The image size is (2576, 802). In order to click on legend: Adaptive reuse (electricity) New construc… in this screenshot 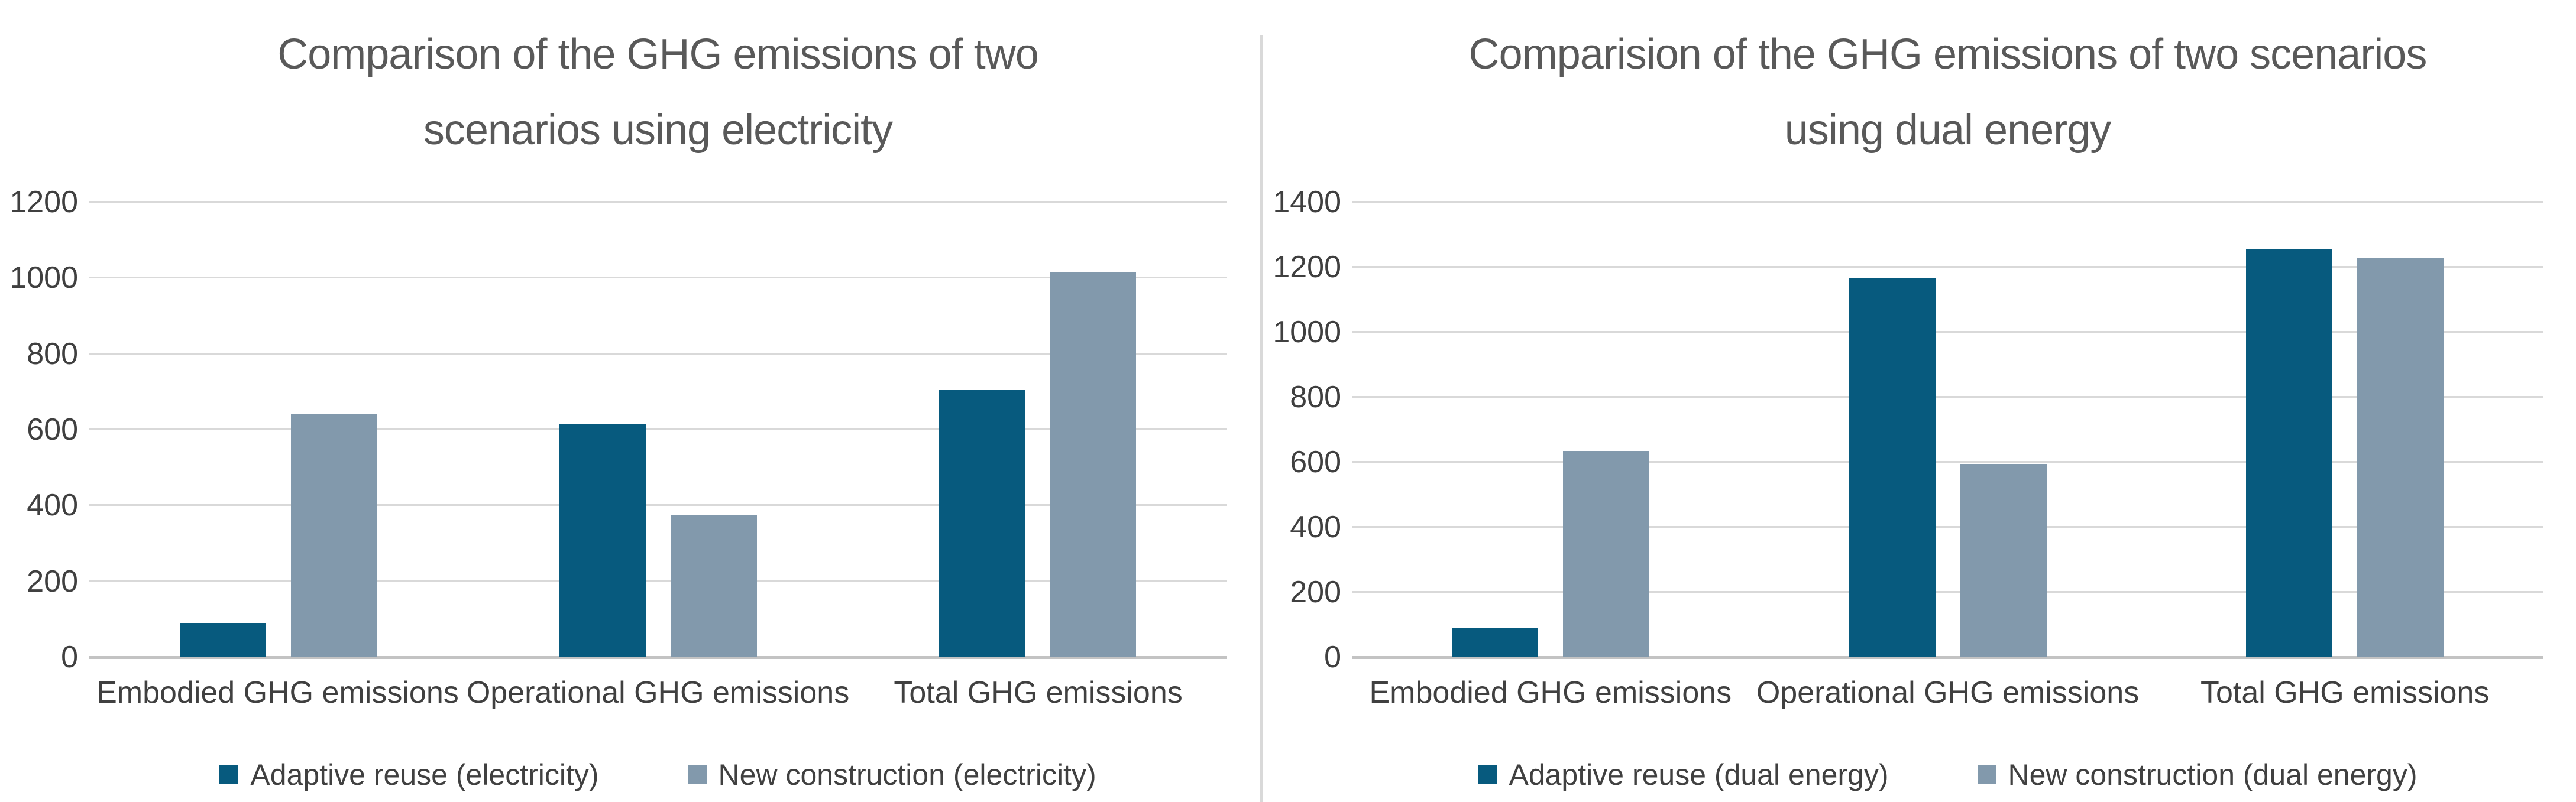, I will do `click(658, 774)`.